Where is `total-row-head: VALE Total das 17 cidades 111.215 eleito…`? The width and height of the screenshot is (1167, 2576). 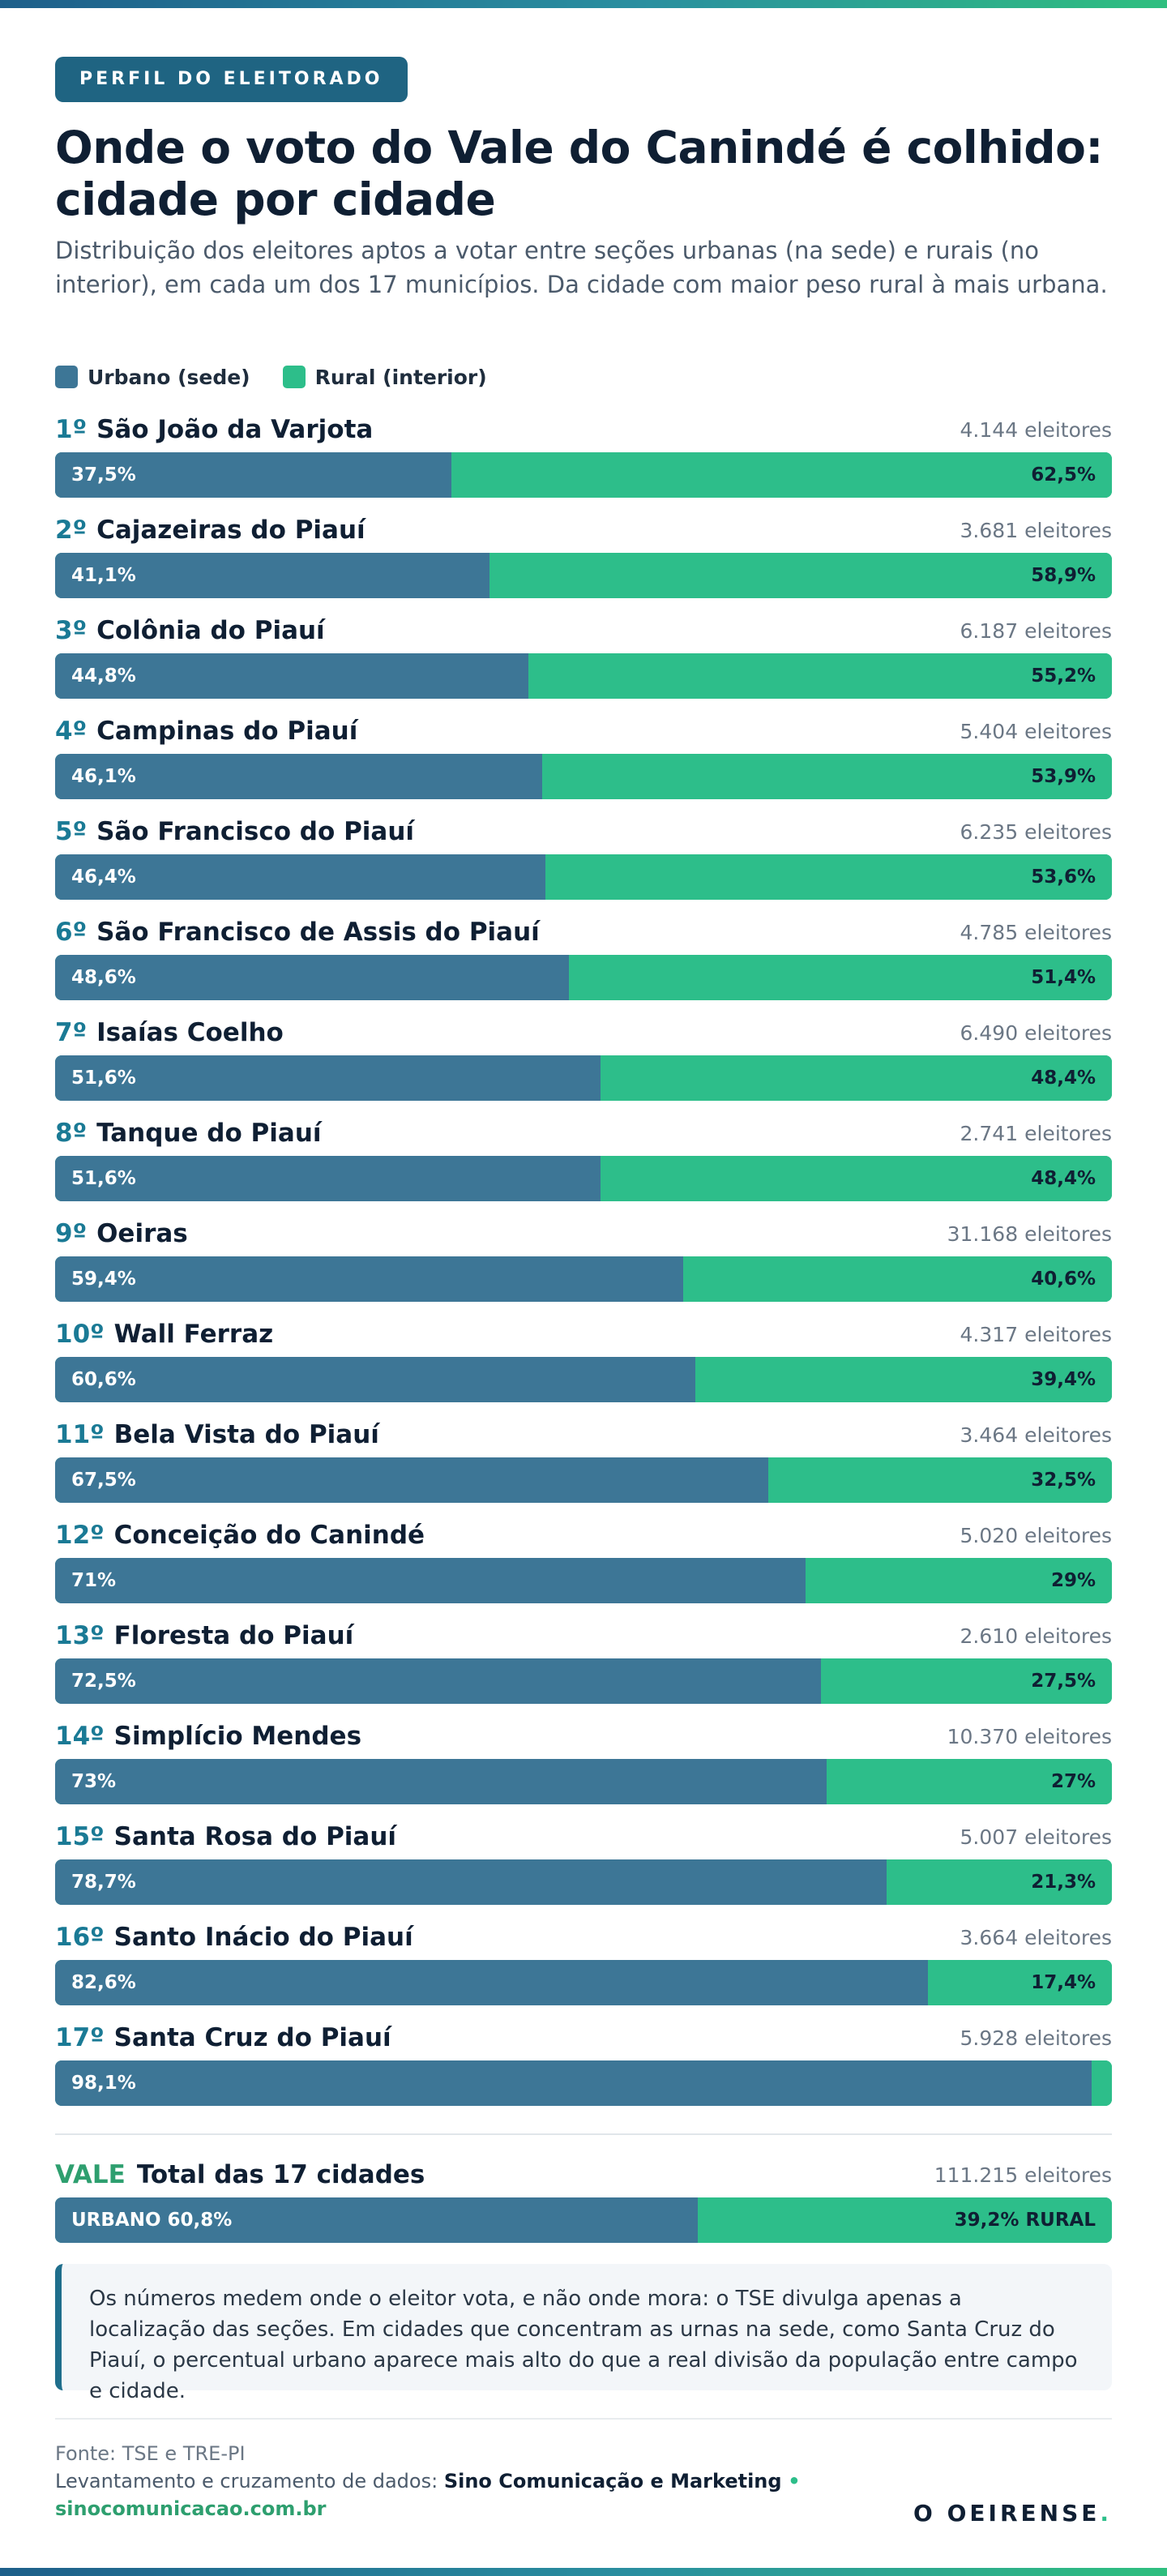
total-row-head: VALE Total das 17 cidades 111.215 eleito… is located at coordinates (583, 2175).